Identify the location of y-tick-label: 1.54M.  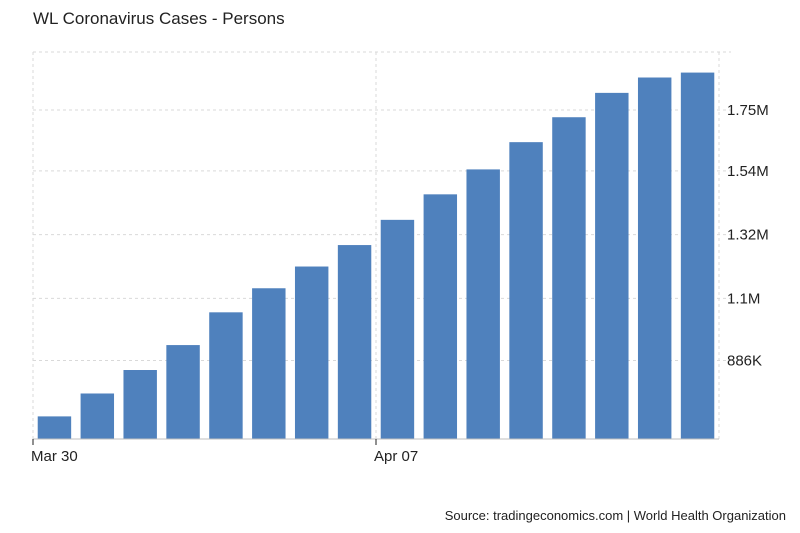
(748, 171).